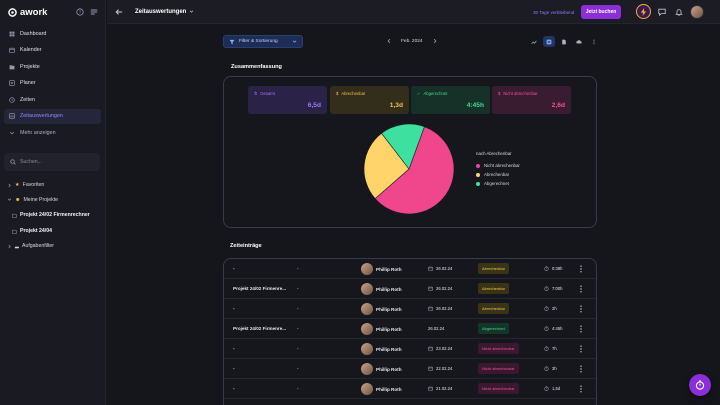  Describe the element at coordinates (53, 231) in the screenshot. I see `tree-project-item: Projekt 24/04` at that location.